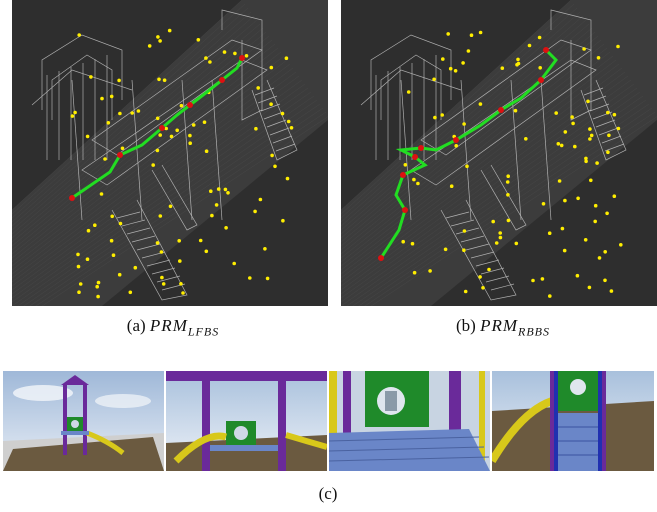 The image size is (657, 512). Describe the element at coordinates (203, 331) in the screenshot. I see `caption-a-subscript: LFBS` at that location.